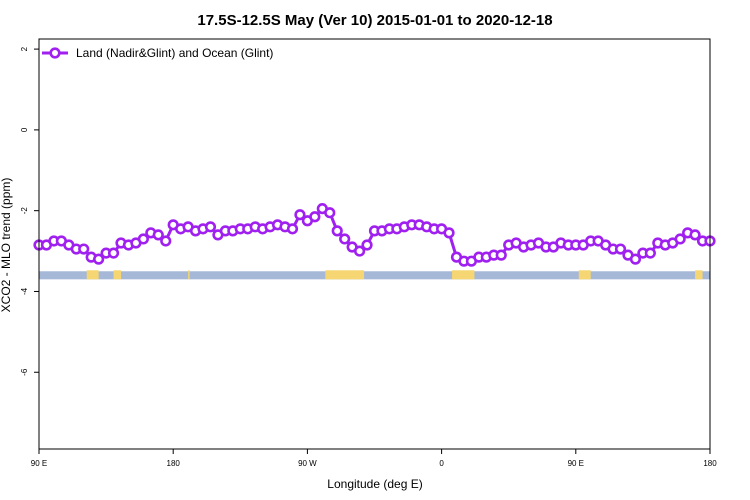  Describe the element at coordinates (374, 458) in the screenshot. I see `x-axis: 90 E 180 90 W 0 90 E 180` at that location.